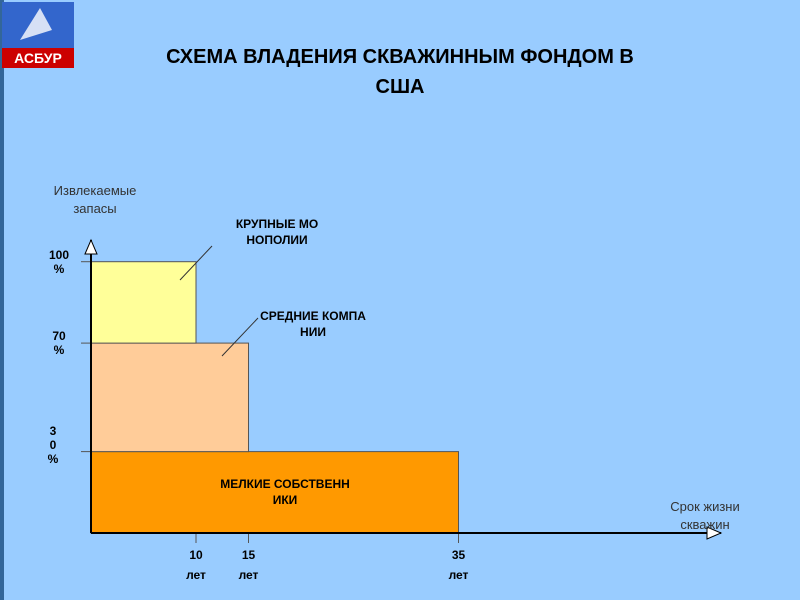  Describe the element at coordinates (313, 324) in the screenshot. I see `series-label: СРЕДНИЕ КОМПАНИИ` at that location.